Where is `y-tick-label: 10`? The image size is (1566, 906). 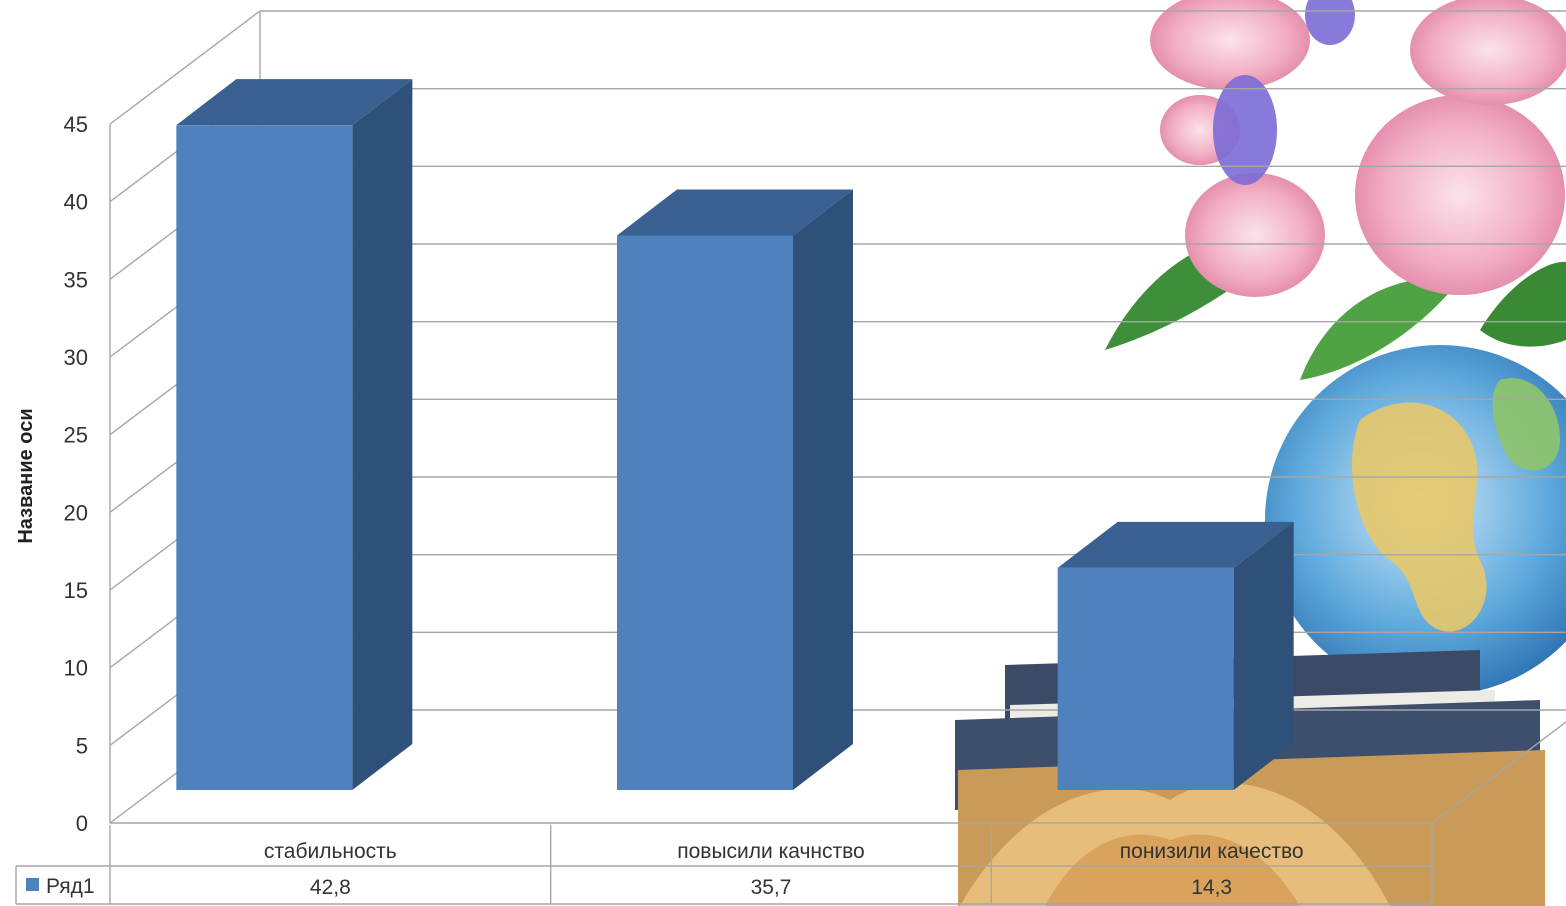
y-tick-label: 10 is located at coordinates (76, 668).